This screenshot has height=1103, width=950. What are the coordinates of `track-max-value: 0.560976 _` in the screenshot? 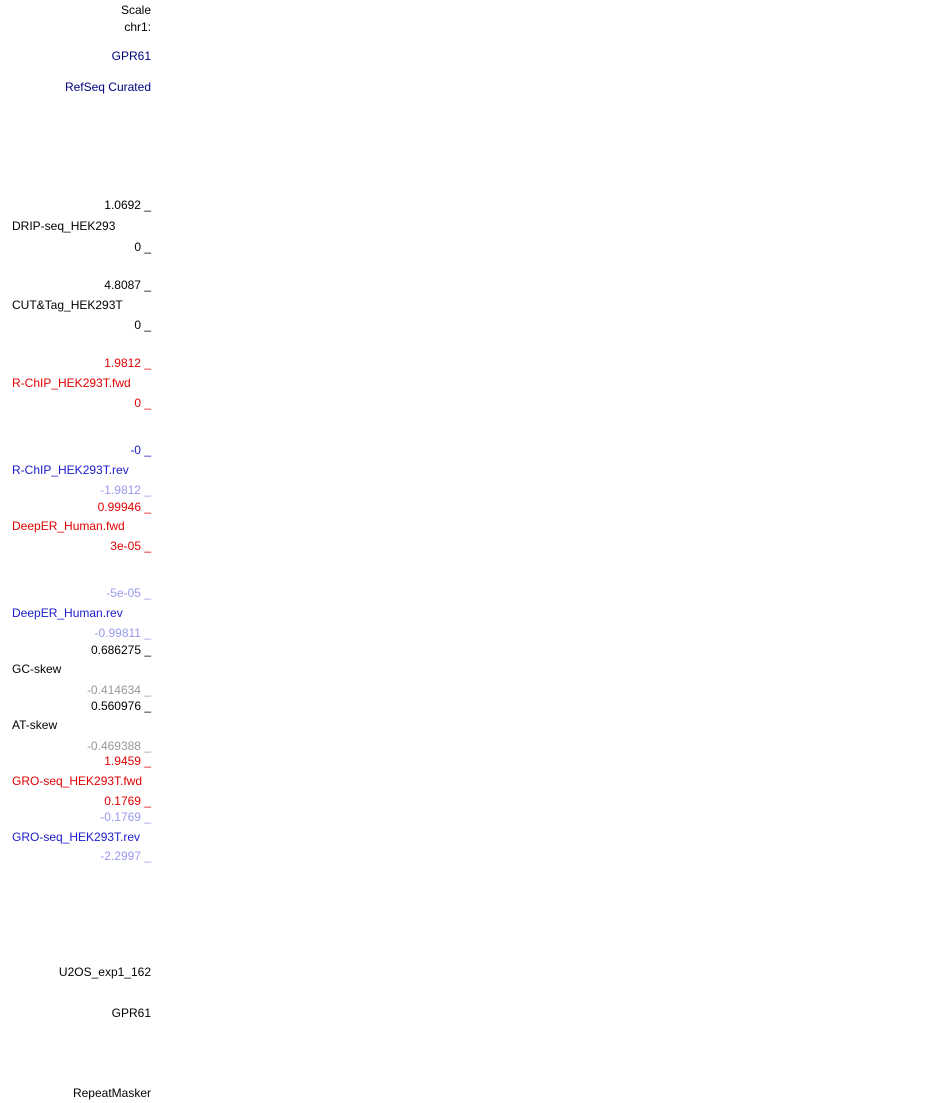 It's located at (120, 706).